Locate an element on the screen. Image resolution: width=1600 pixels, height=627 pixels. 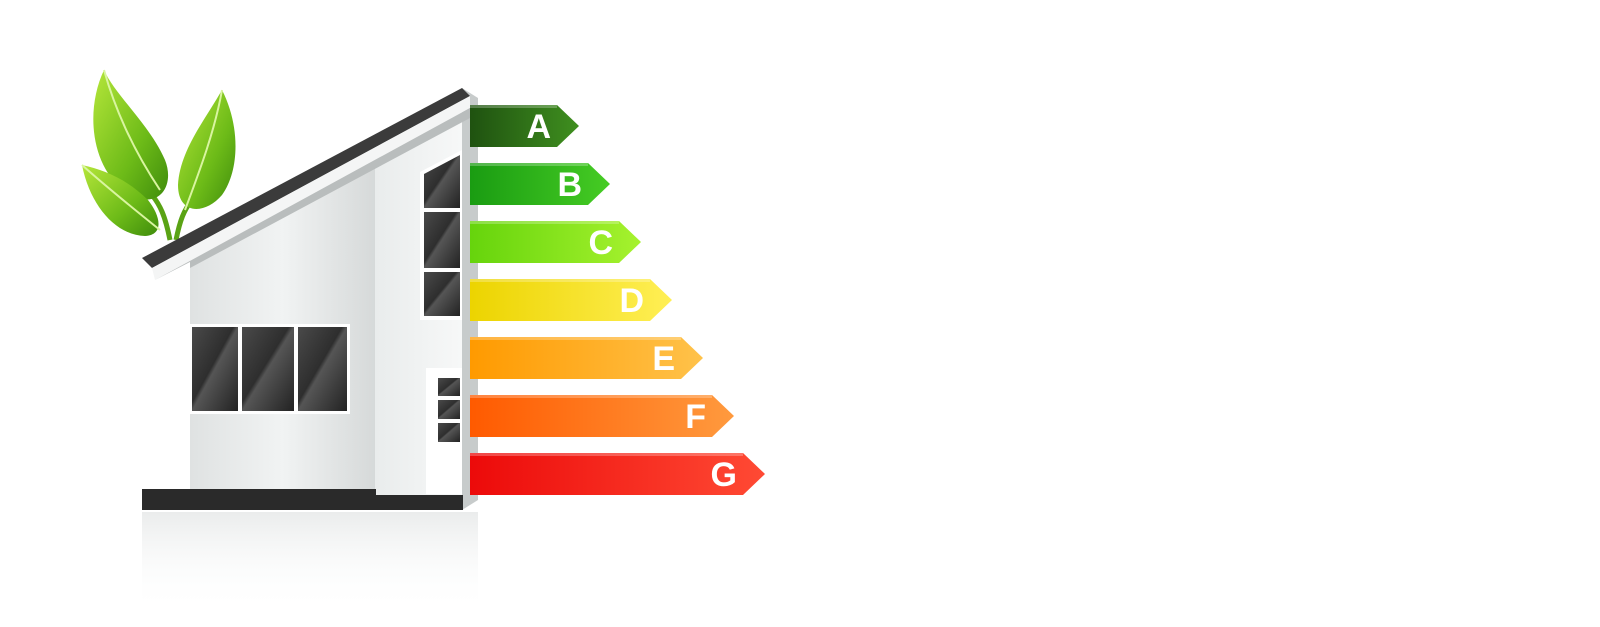
rating-bar-b: B is located at coordinates (540, 184).